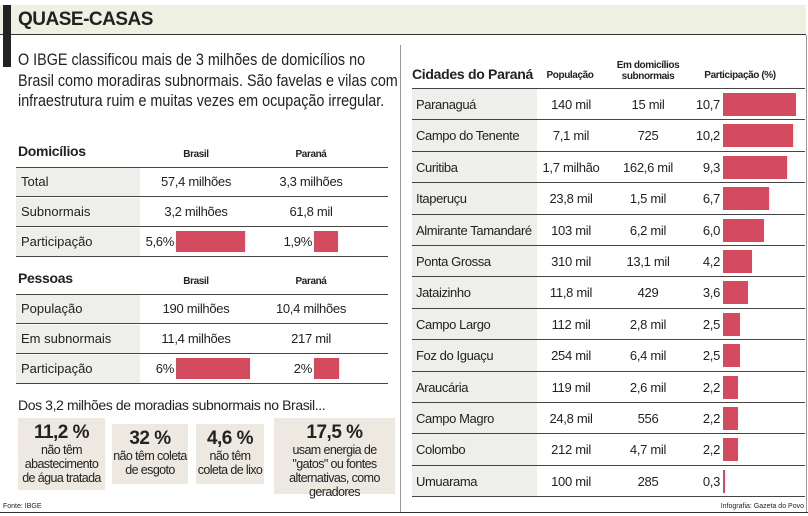 The width and height of the screenshot is (808, 516). Describe the element at coordinates (78, 182) in the screenshot. I see `row-label: Total` at that location.